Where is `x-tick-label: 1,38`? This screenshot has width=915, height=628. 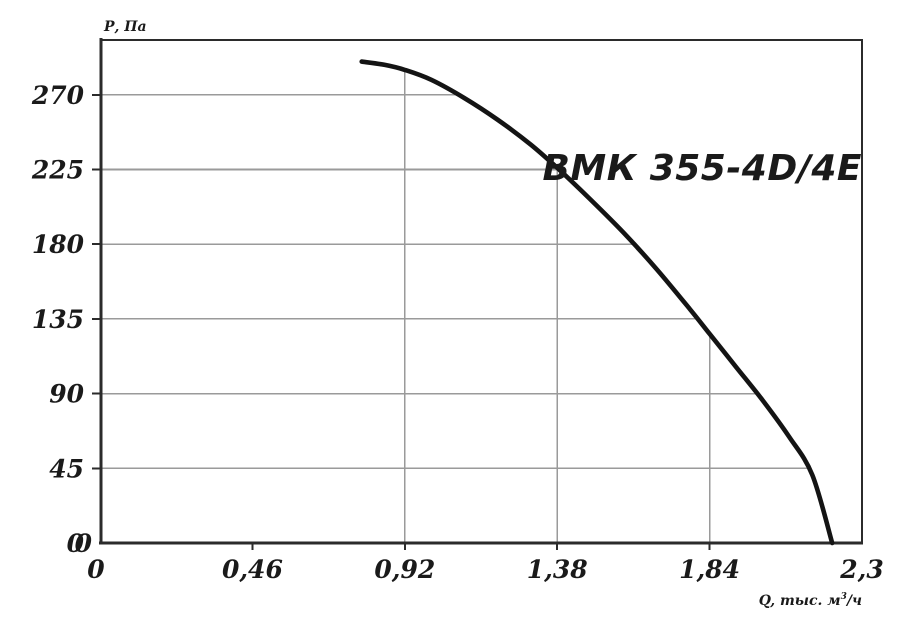 x-tick-label: 1,38 is located at coordinates (557, 569).